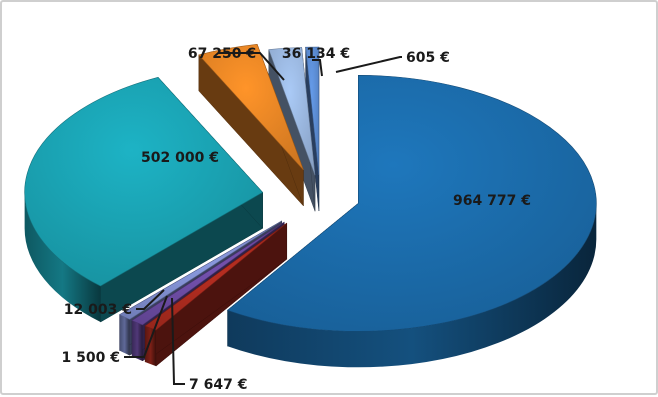  I want to click on pie-slice-depth, so click(216, 294).